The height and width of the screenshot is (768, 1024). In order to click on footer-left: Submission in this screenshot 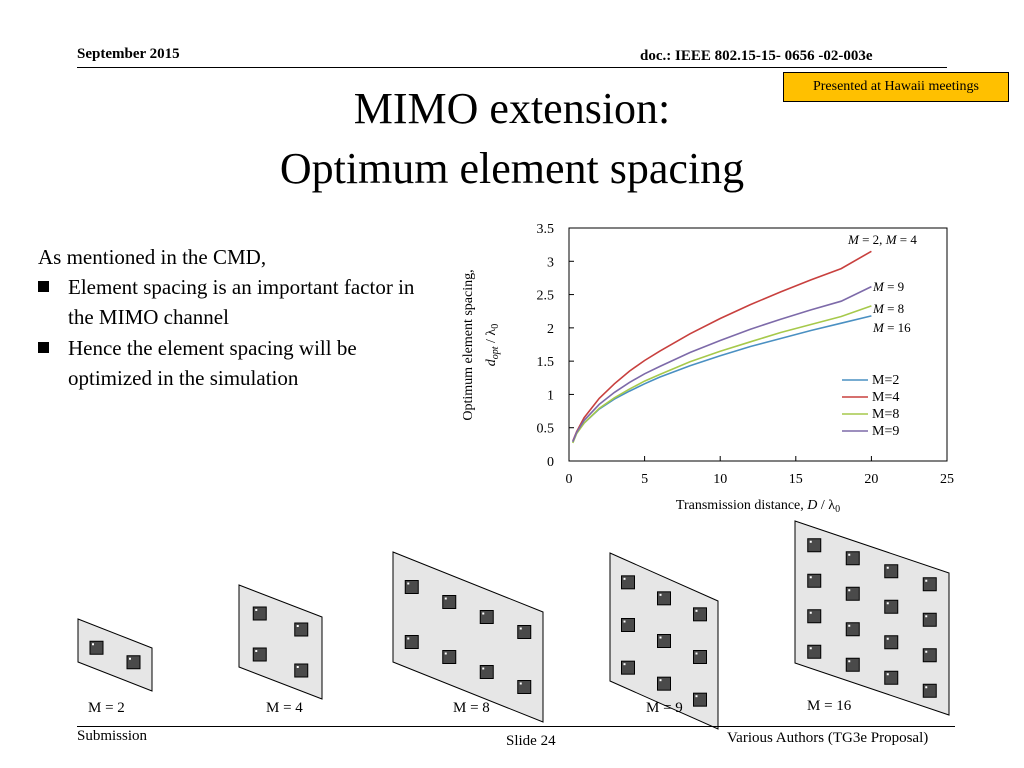, I will do `click(112, 736)`.